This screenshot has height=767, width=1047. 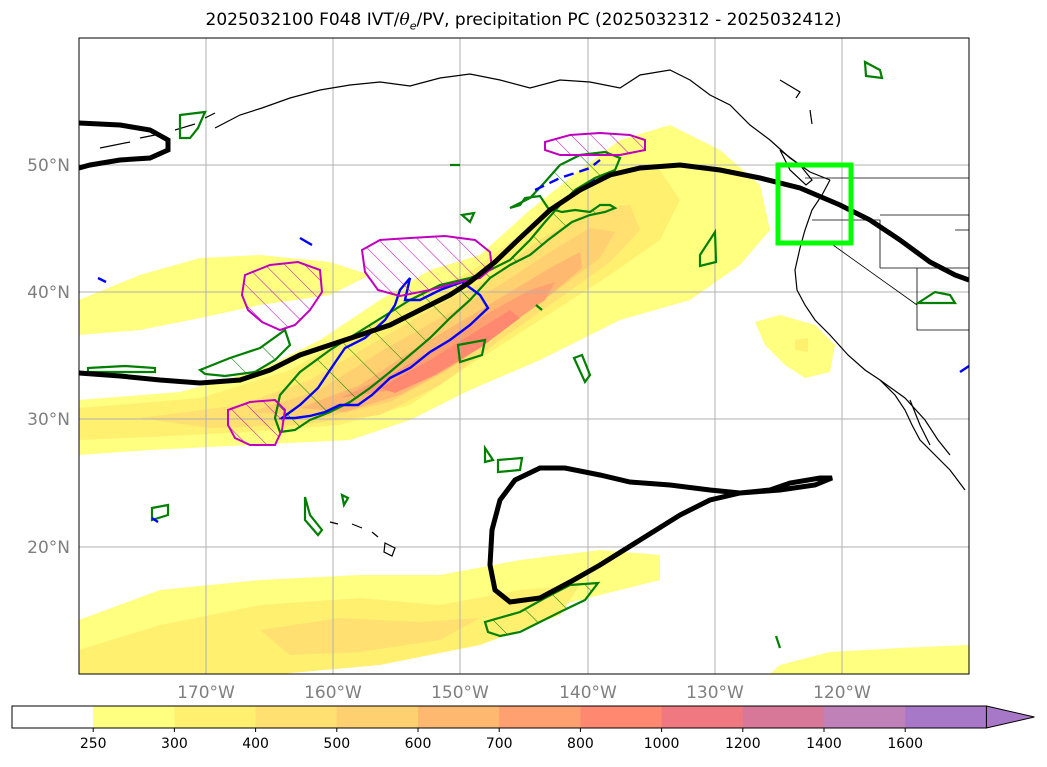 I want to click on theta-main-band, so click(x=447, y=292).